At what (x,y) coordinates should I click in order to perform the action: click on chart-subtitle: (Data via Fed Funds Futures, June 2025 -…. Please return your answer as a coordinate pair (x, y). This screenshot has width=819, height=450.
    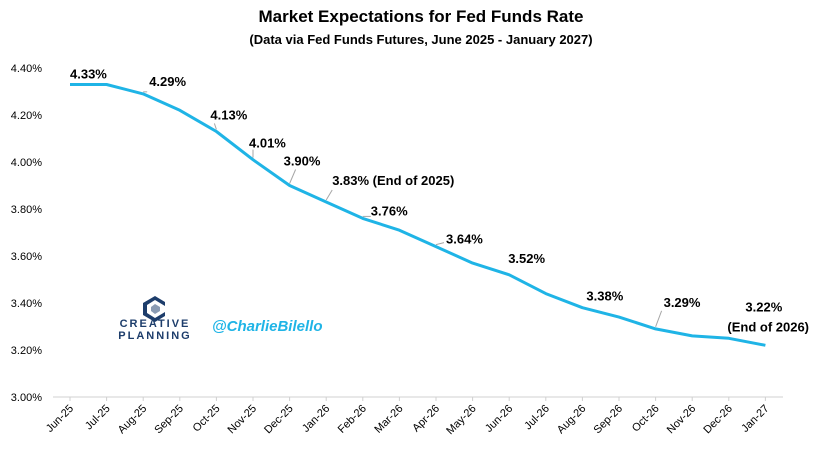
    Looking at the image, I should click on (420, 39).